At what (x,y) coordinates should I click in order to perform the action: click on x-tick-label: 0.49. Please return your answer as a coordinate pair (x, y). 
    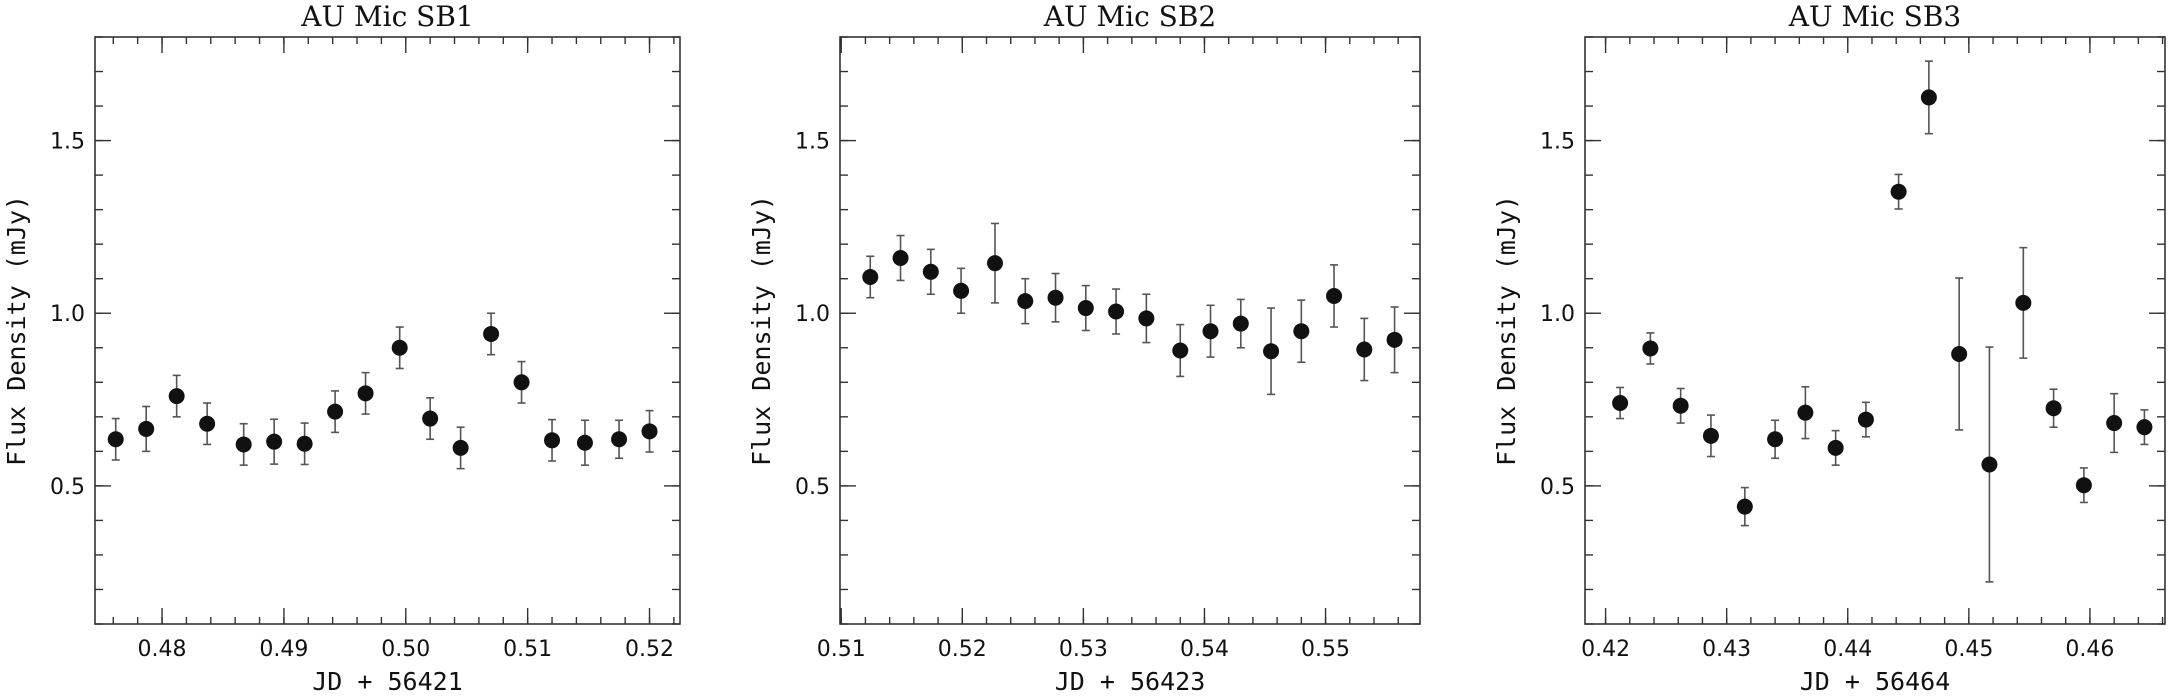
    Looking at the image, I should click on (283, 649).